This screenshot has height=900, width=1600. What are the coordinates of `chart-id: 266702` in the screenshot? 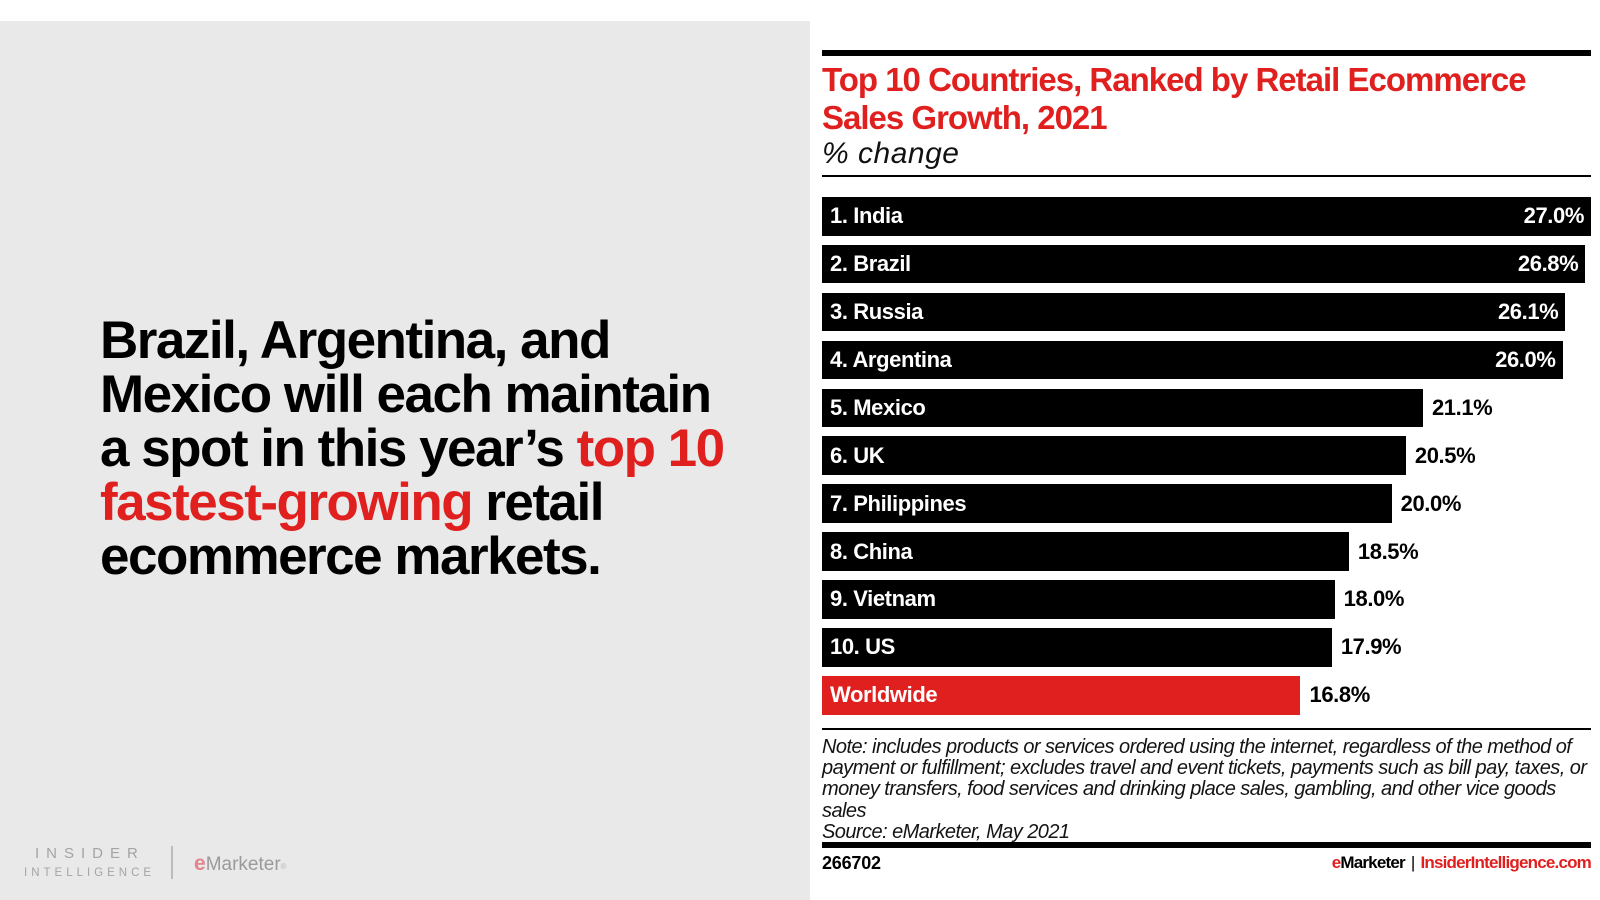 It's located at (851, 863).